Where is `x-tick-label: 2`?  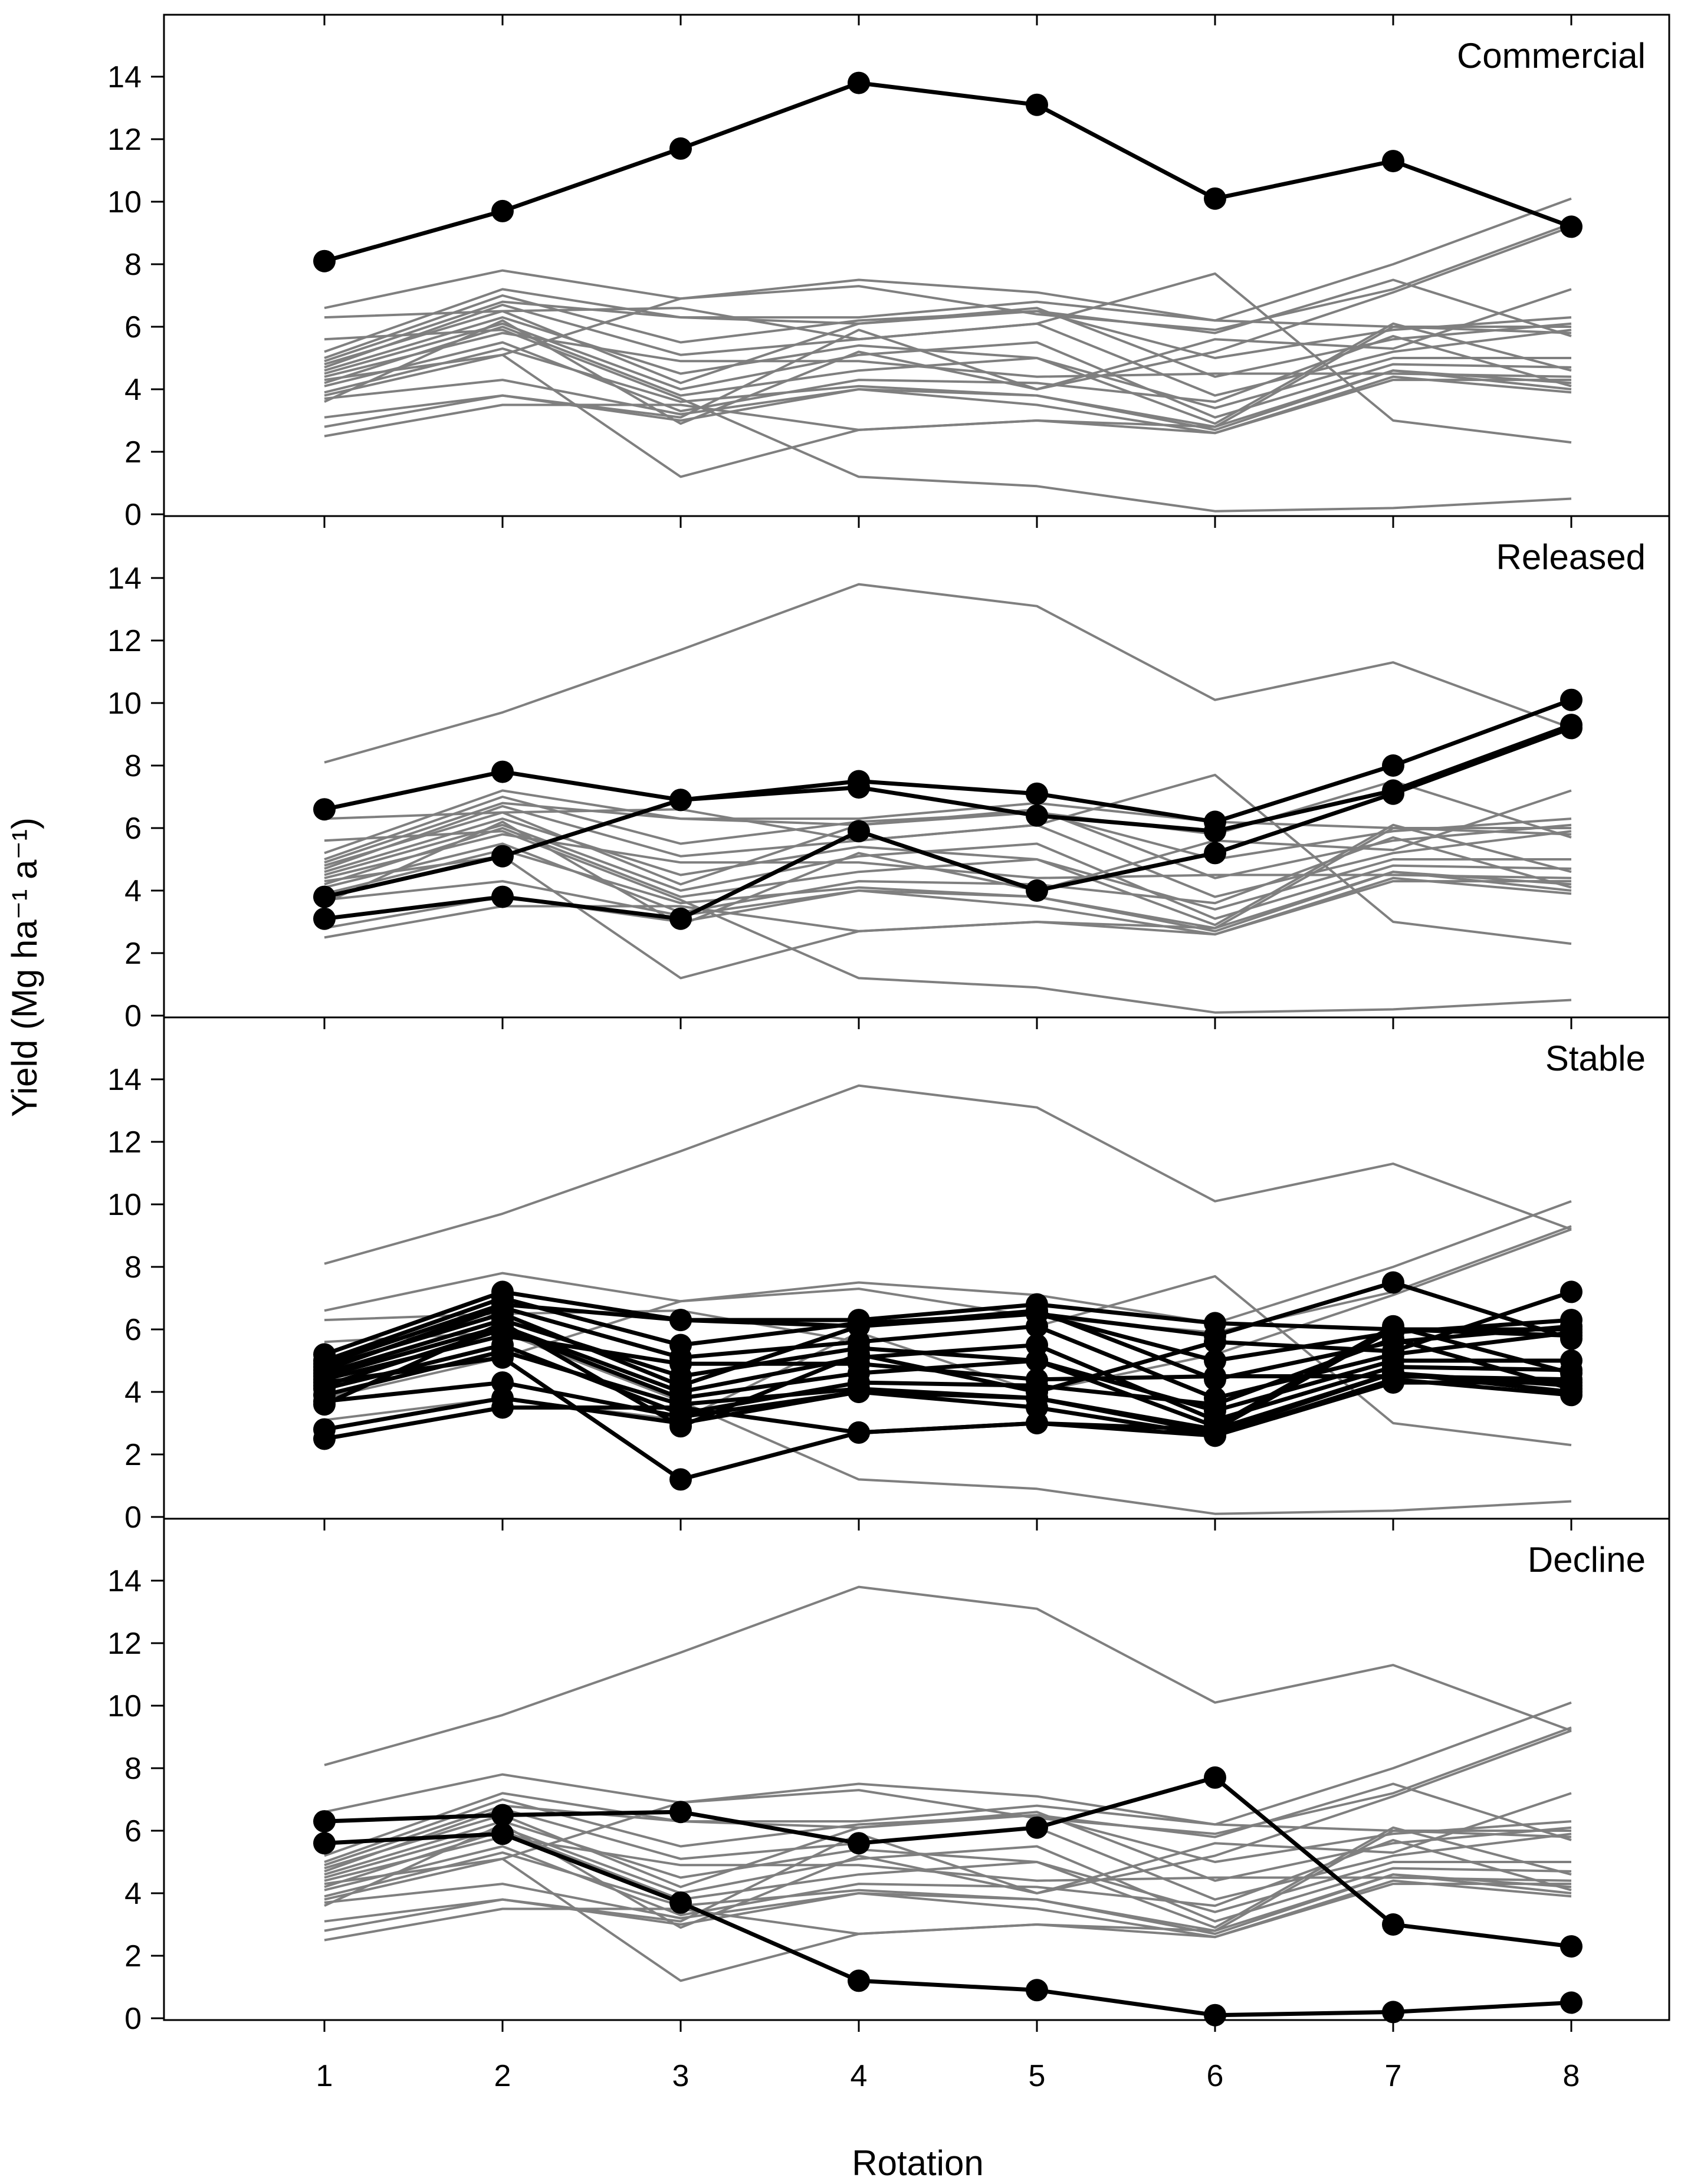 x-tick-label: 2 is located at coordinates (502, 2076).